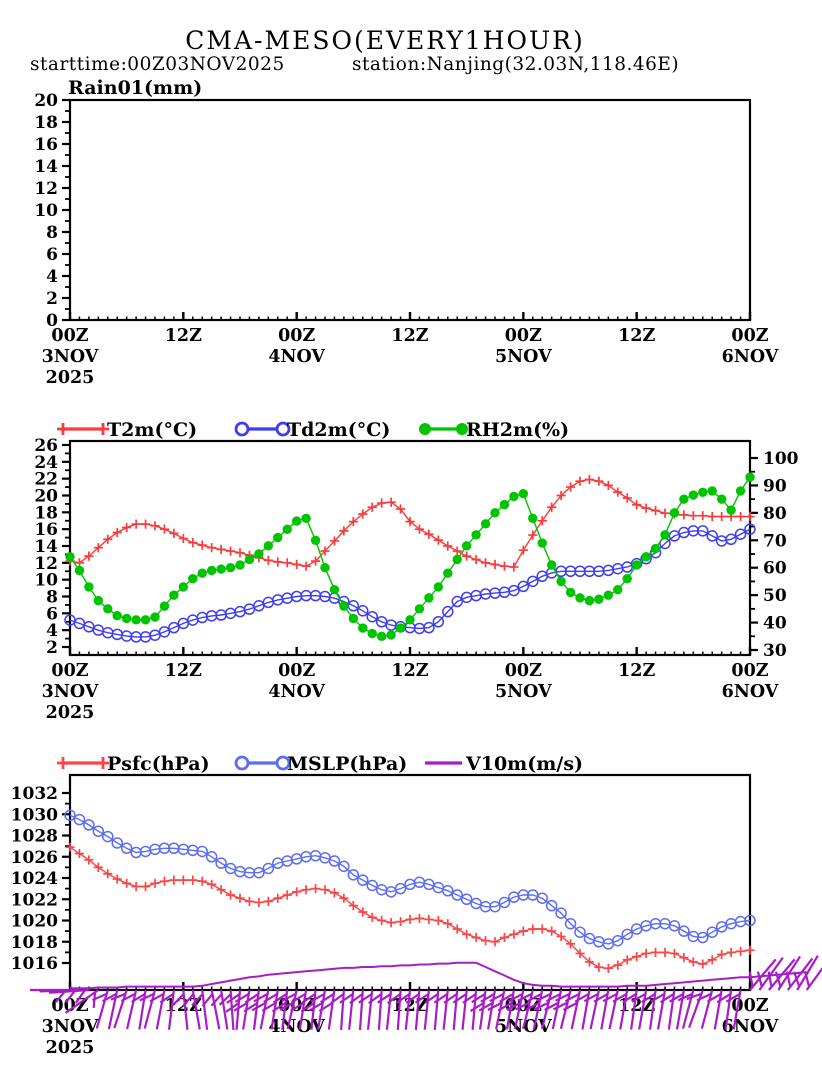 The image size is (822, 1065). I want to click on series-rh2m-, so click(410, 556).